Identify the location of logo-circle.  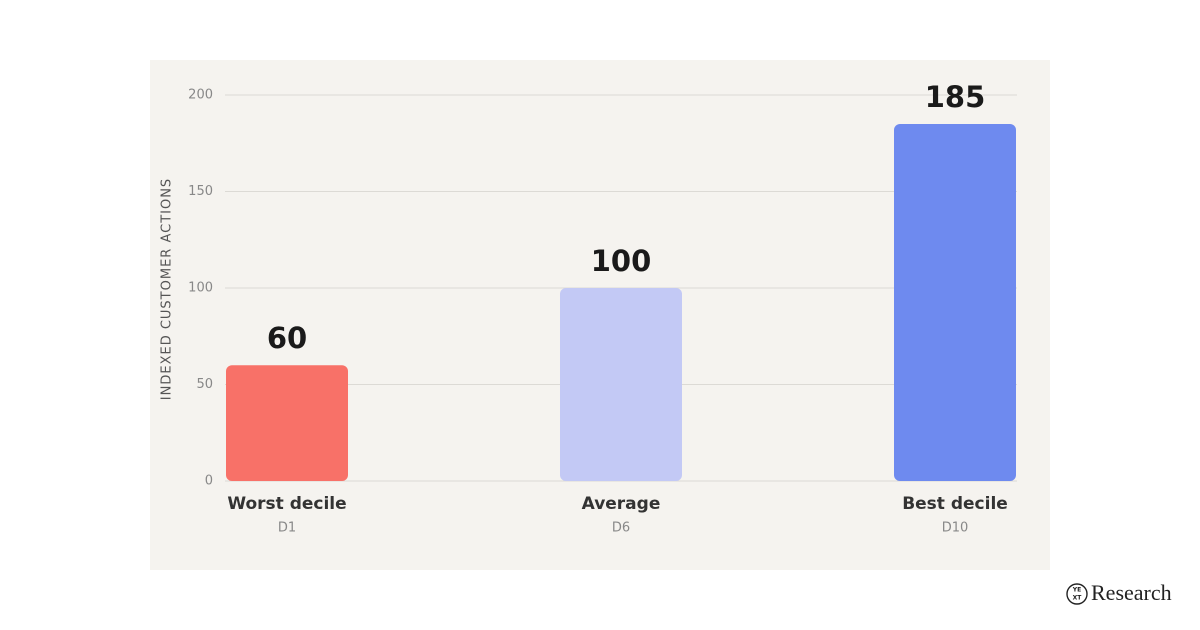
(1077, 594).